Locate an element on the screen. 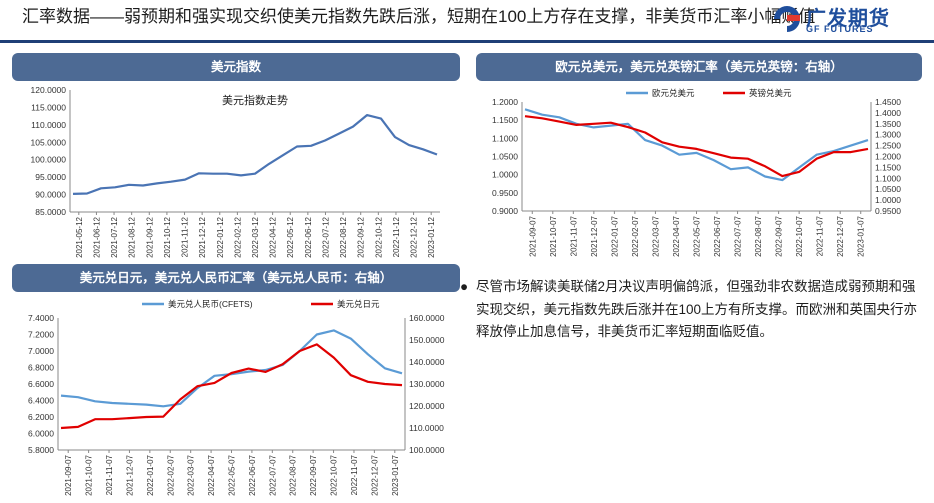  y-tick-label: 95.0000 is located at coordinates (50, 177).